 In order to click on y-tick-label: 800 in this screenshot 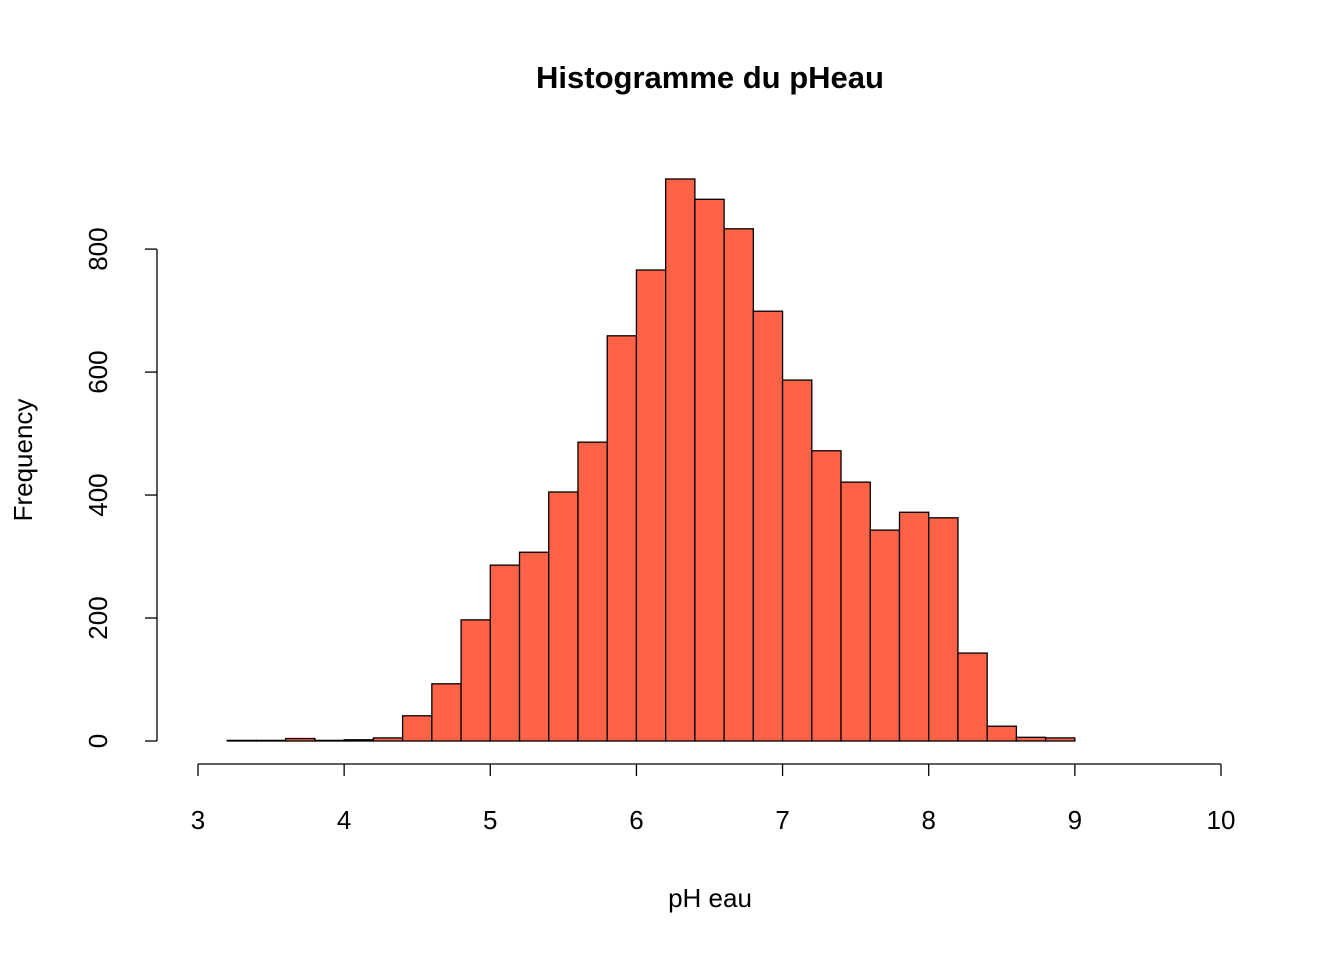, I will do `click(98, 248)`.